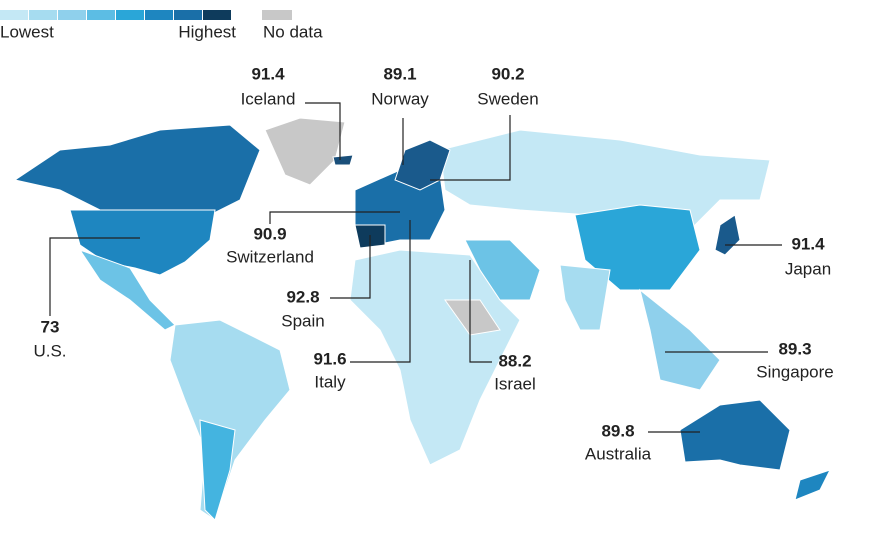  What do you see at coordinates (137, 170) in the screenshot?
I see `canada` at bounding box center [137, 170].